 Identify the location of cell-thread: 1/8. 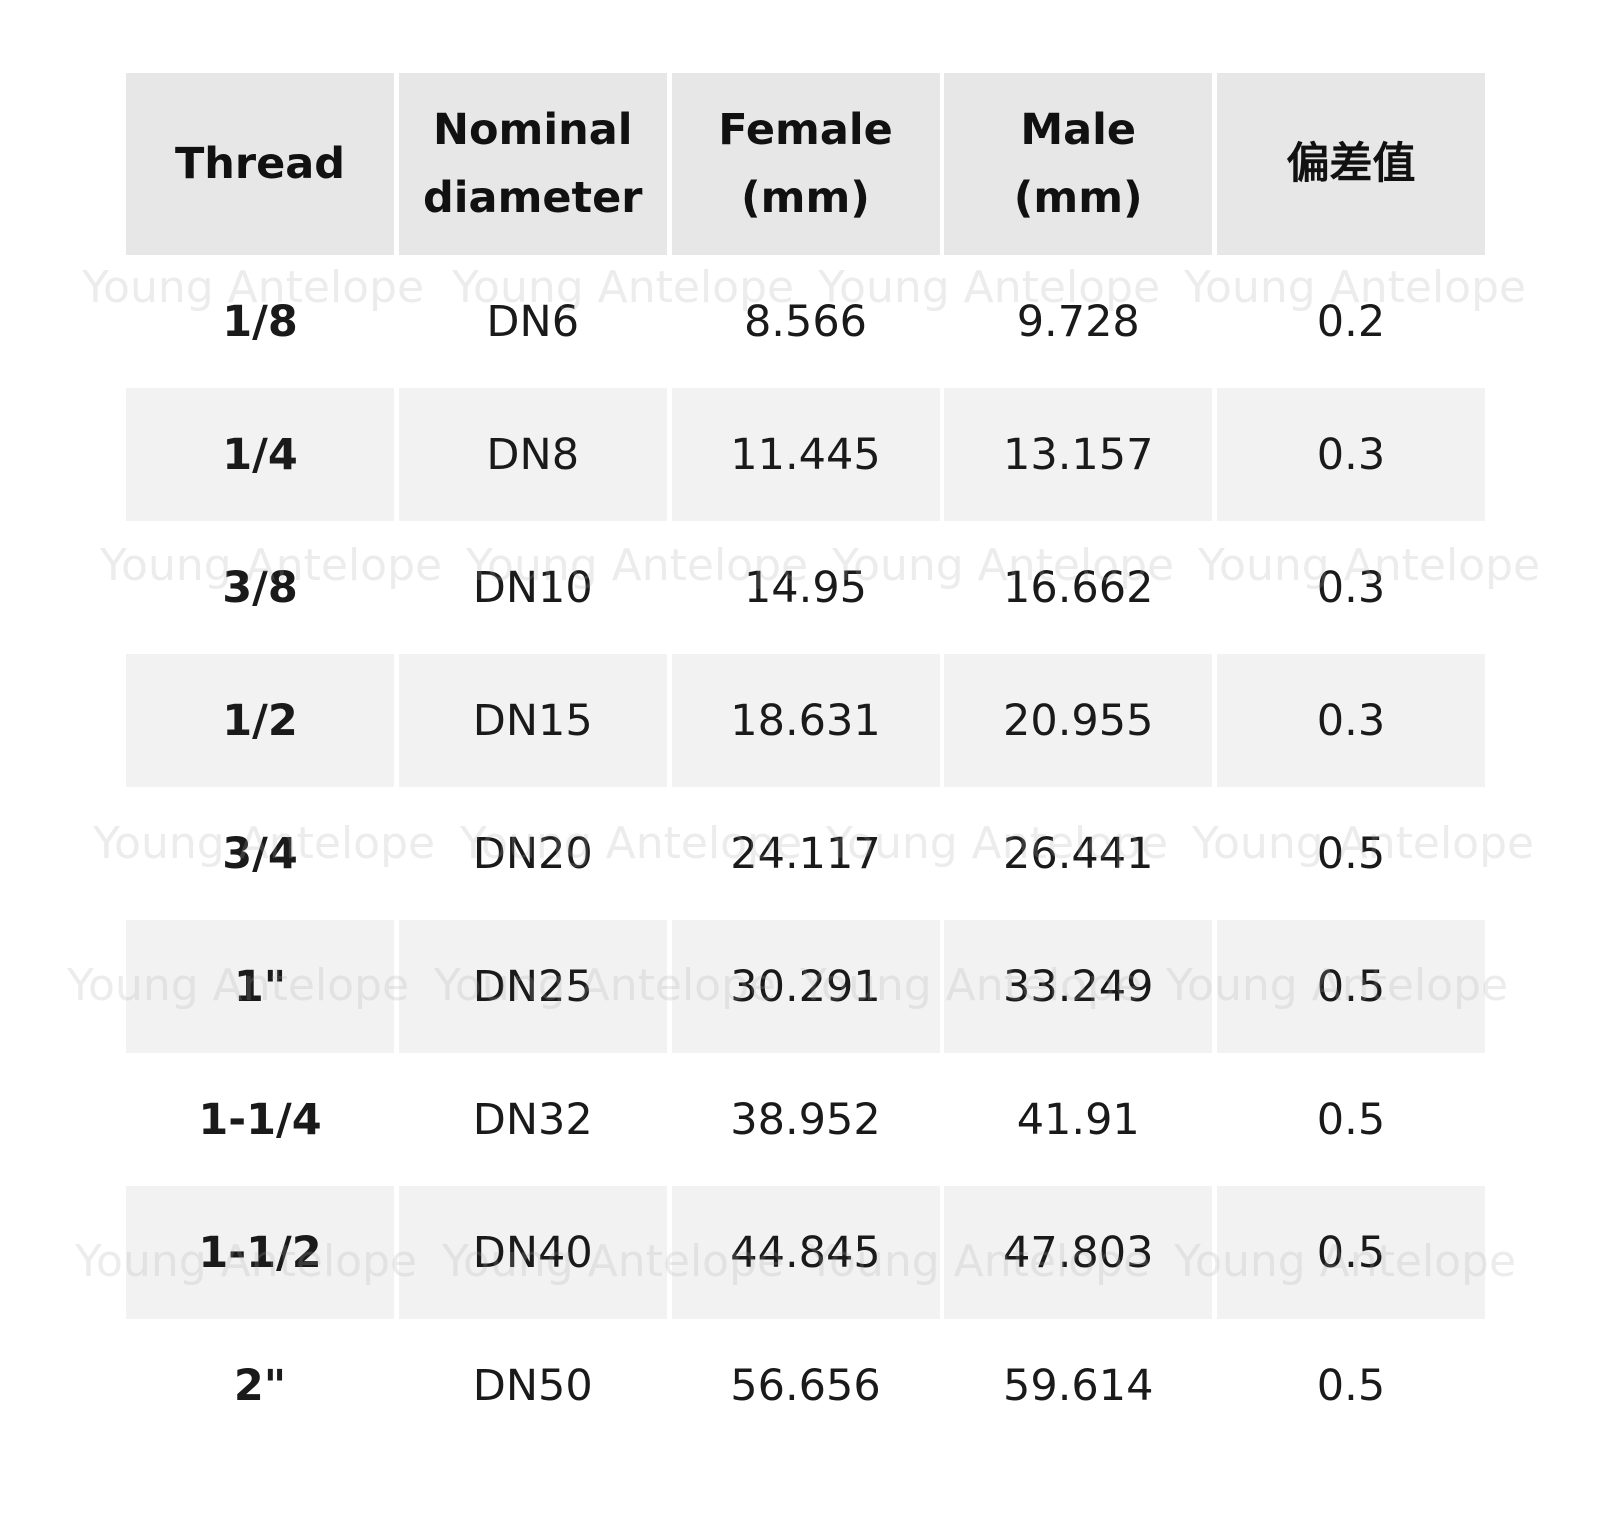
(260, 321).